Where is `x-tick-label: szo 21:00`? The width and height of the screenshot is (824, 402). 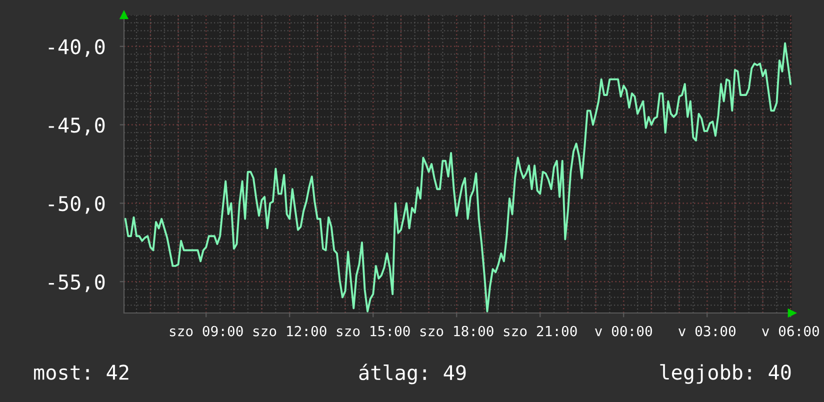 x-tick-label: szo 21:00 is located at coordinates (540, 331).